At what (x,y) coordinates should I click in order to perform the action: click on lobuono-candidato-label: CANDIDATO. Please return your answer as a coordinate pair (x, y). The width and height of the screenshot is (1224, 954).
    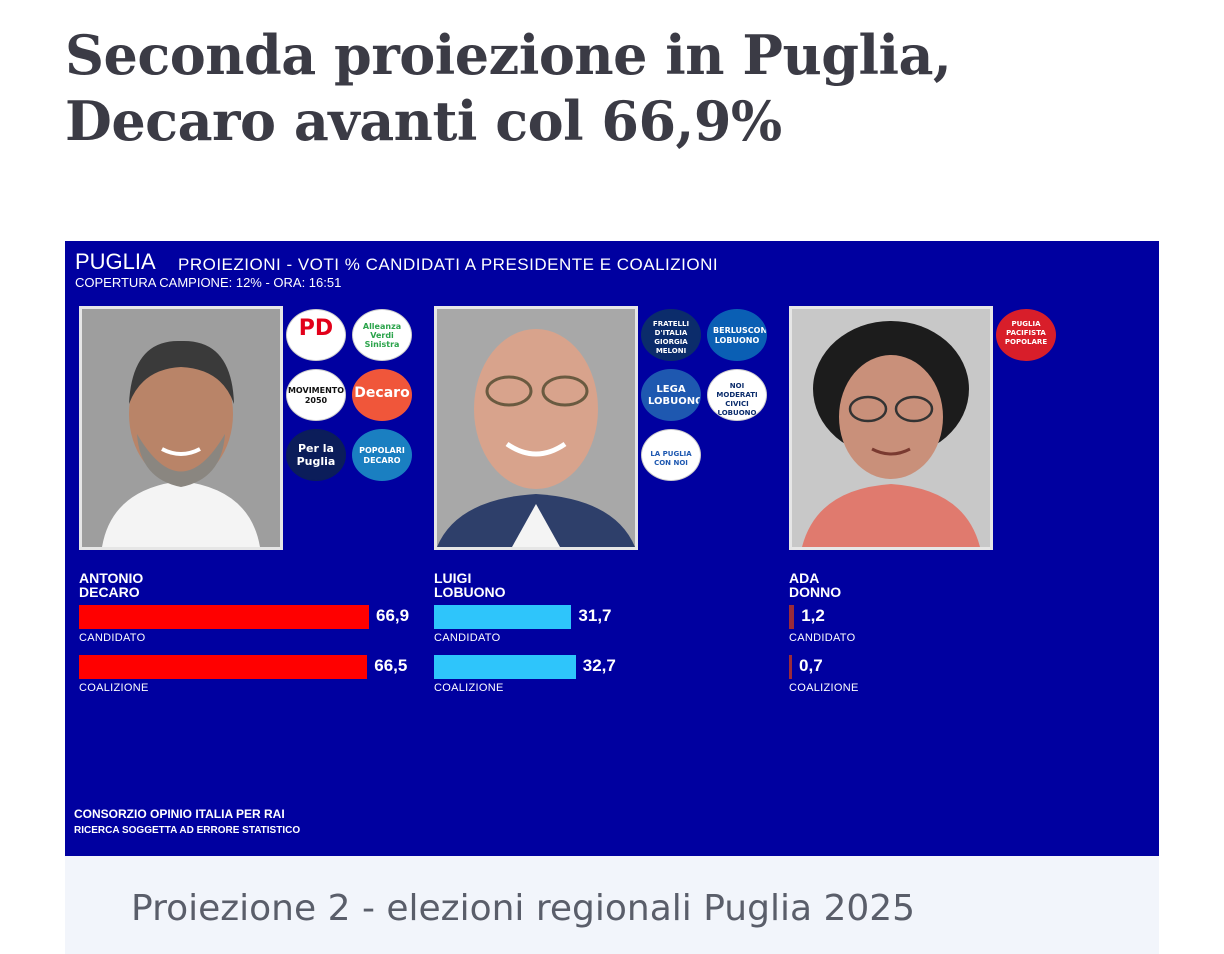
    Looking at the image, I should click on (467, 638).